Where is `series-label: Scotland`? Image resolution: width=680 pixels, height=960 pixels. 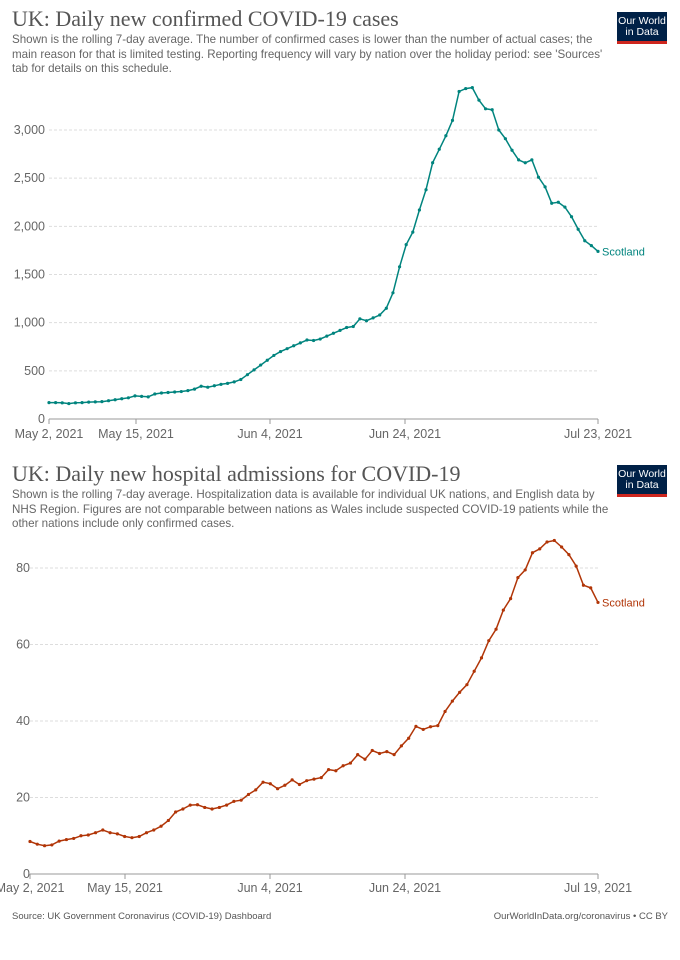 series-label: Scotland is located at coordinates (623, 252).